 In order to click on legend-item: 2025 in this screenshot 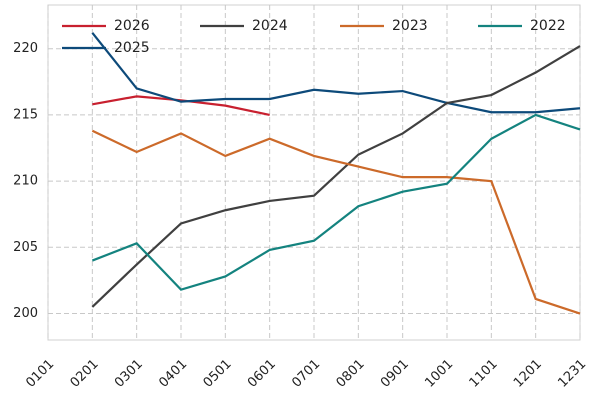, I will do `click(106, 48)`.